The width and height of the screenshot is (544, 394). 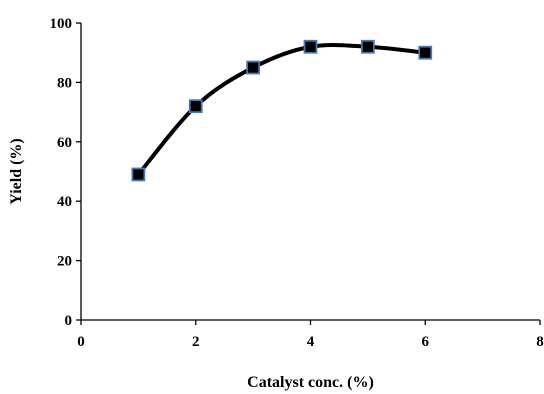 What do you see at coordinates (64, 202) in the screenshot?
I see `y-tick-label: 40` at bounding box center [64, 202].